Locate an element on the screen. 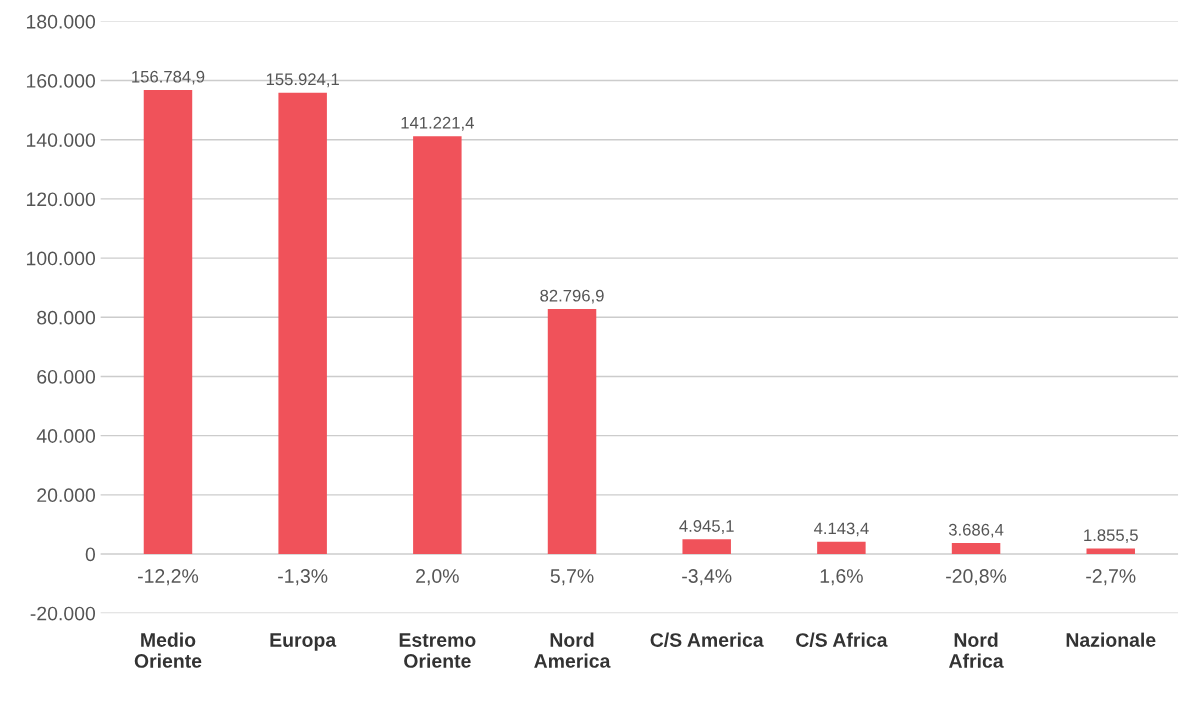  data-label: 3.686,4 is located at coordinates (976, 530).